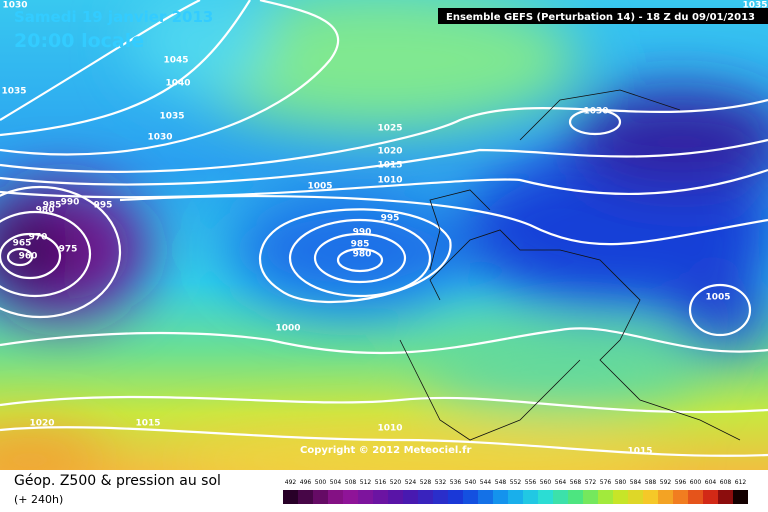 Image resolution: width=768 pixels, height=512 pixels. What do you see at coordinates (741, 482) in the screenshot?
I see `scale-label: 612` at bounding box center [741, 482].